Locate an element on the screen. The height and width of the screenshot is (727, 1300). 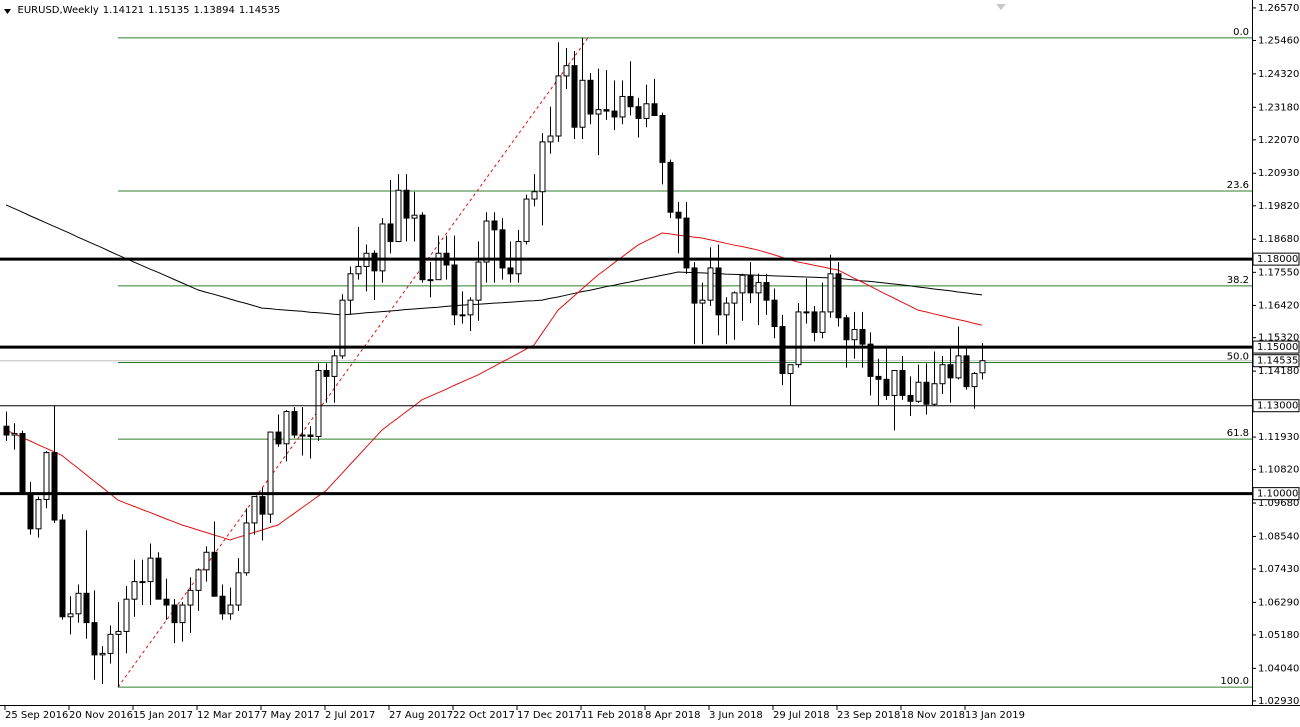
current-price-box is located at coordinates (1276, 361).